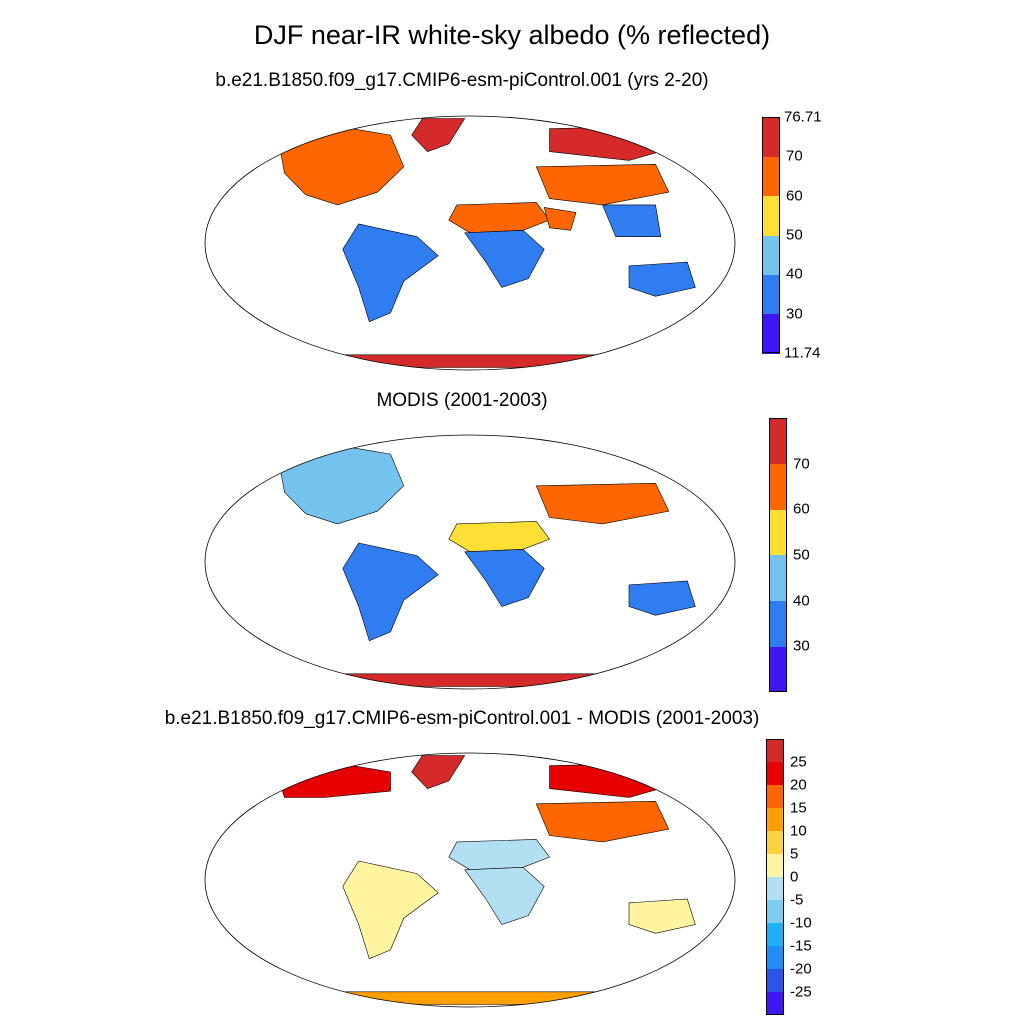 This screenshot has width=1024, height=1024. Describe the element at coordinates (789, 877) in the screenshot. I see `colorbar-panel-3: -25 -20 -15 -10 -5 0 5 10 15 20 25` at that location.